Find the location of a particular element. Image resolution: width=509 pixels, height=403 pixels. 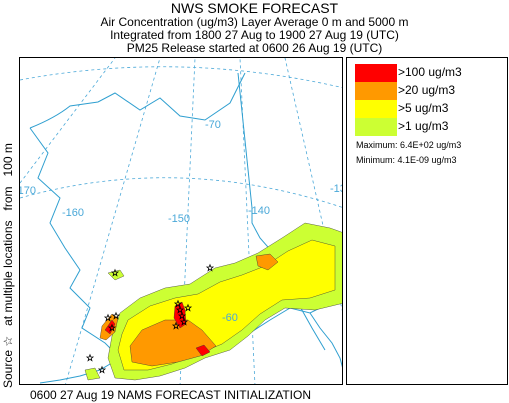

plume-band-100ug-south is located at coordinates (203, 350).